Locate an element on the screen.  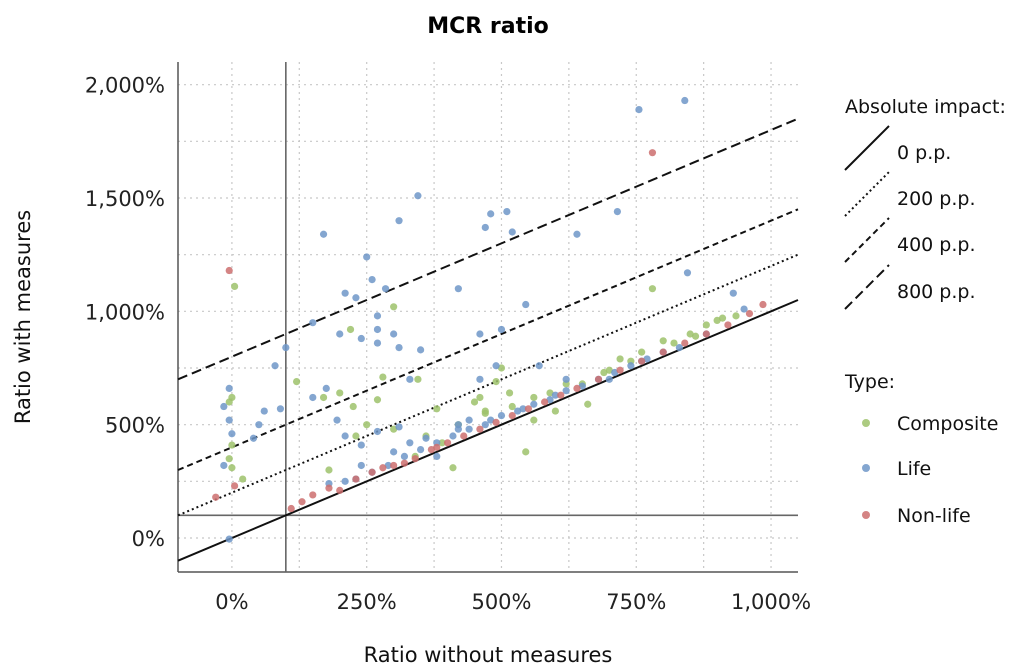
y-tick-label: 2,000% is located at coordinates (125, 86).